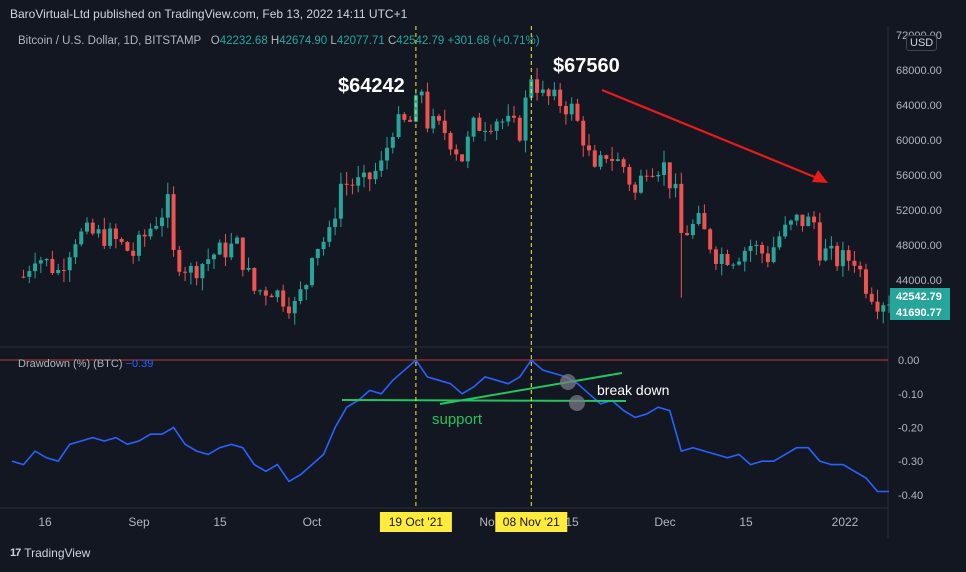 Image resolution: width=966 pixels, height=572 pixels. I want to click on peak2-annotation: $67560, so click(586, 66).